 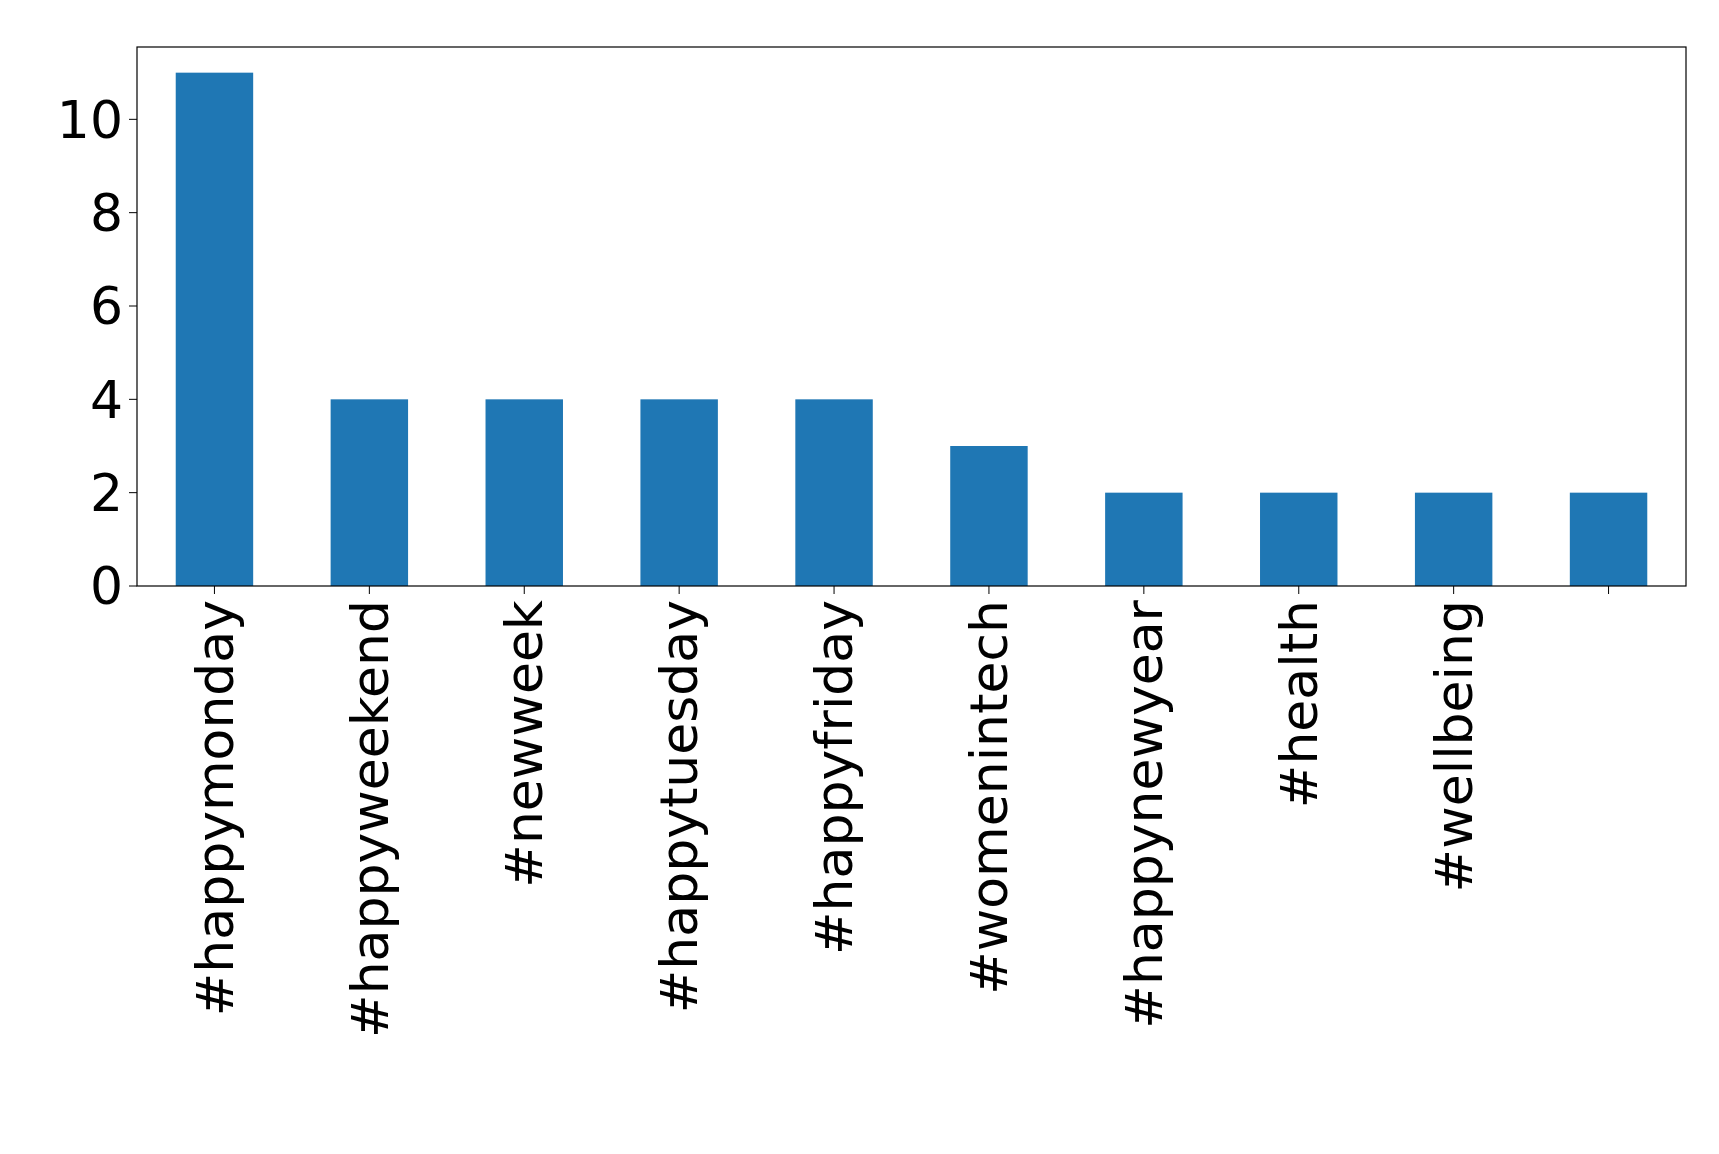 I want to click on x-tick-label: #happytuesday, so click(x=679, y=807).